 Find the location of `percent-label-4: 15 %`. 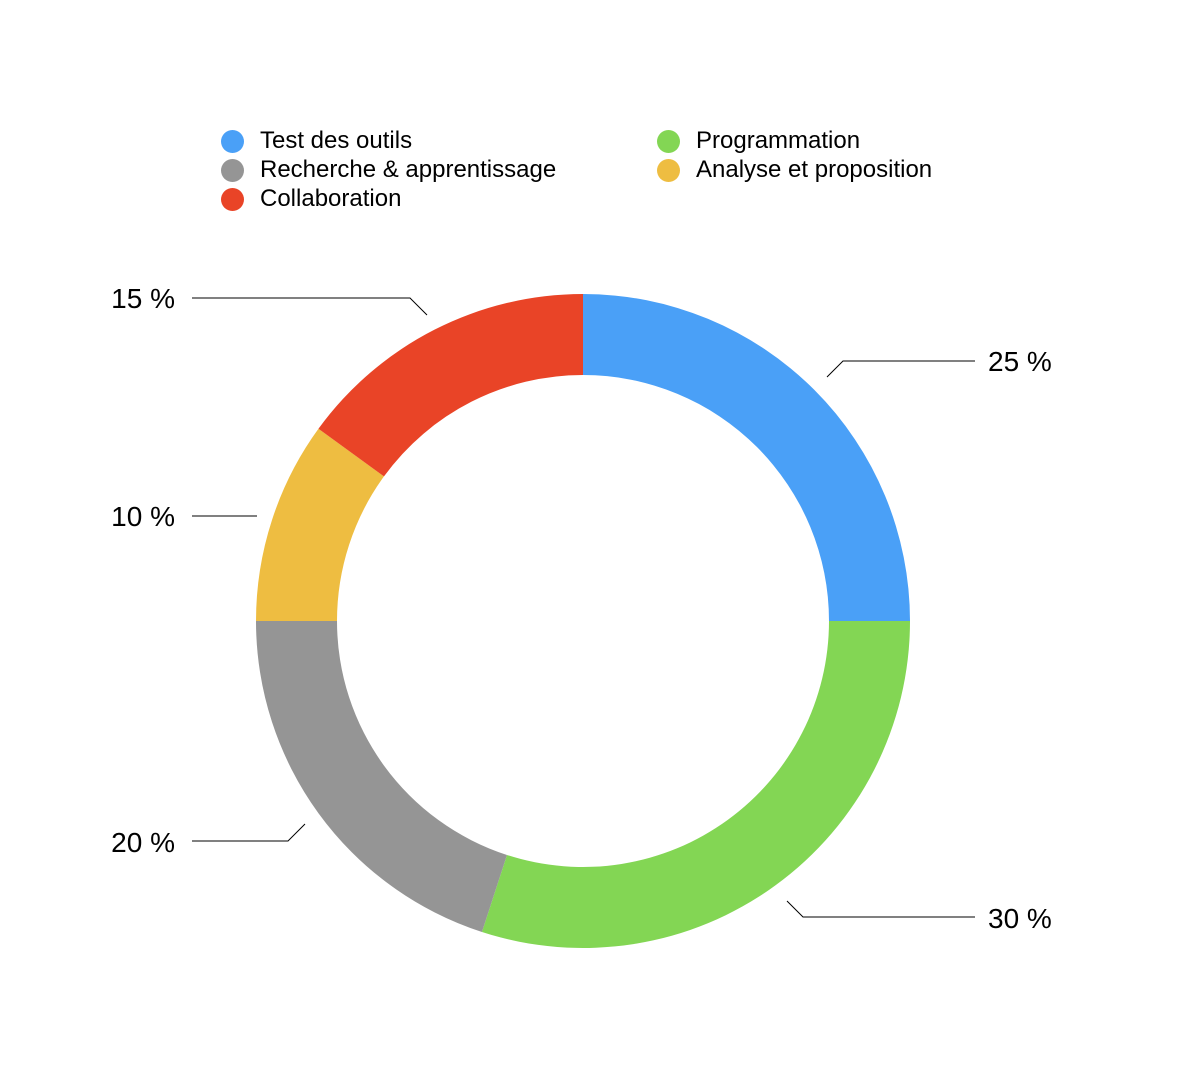

percent-label-4: 15 % is located at coordinates (143, 298).